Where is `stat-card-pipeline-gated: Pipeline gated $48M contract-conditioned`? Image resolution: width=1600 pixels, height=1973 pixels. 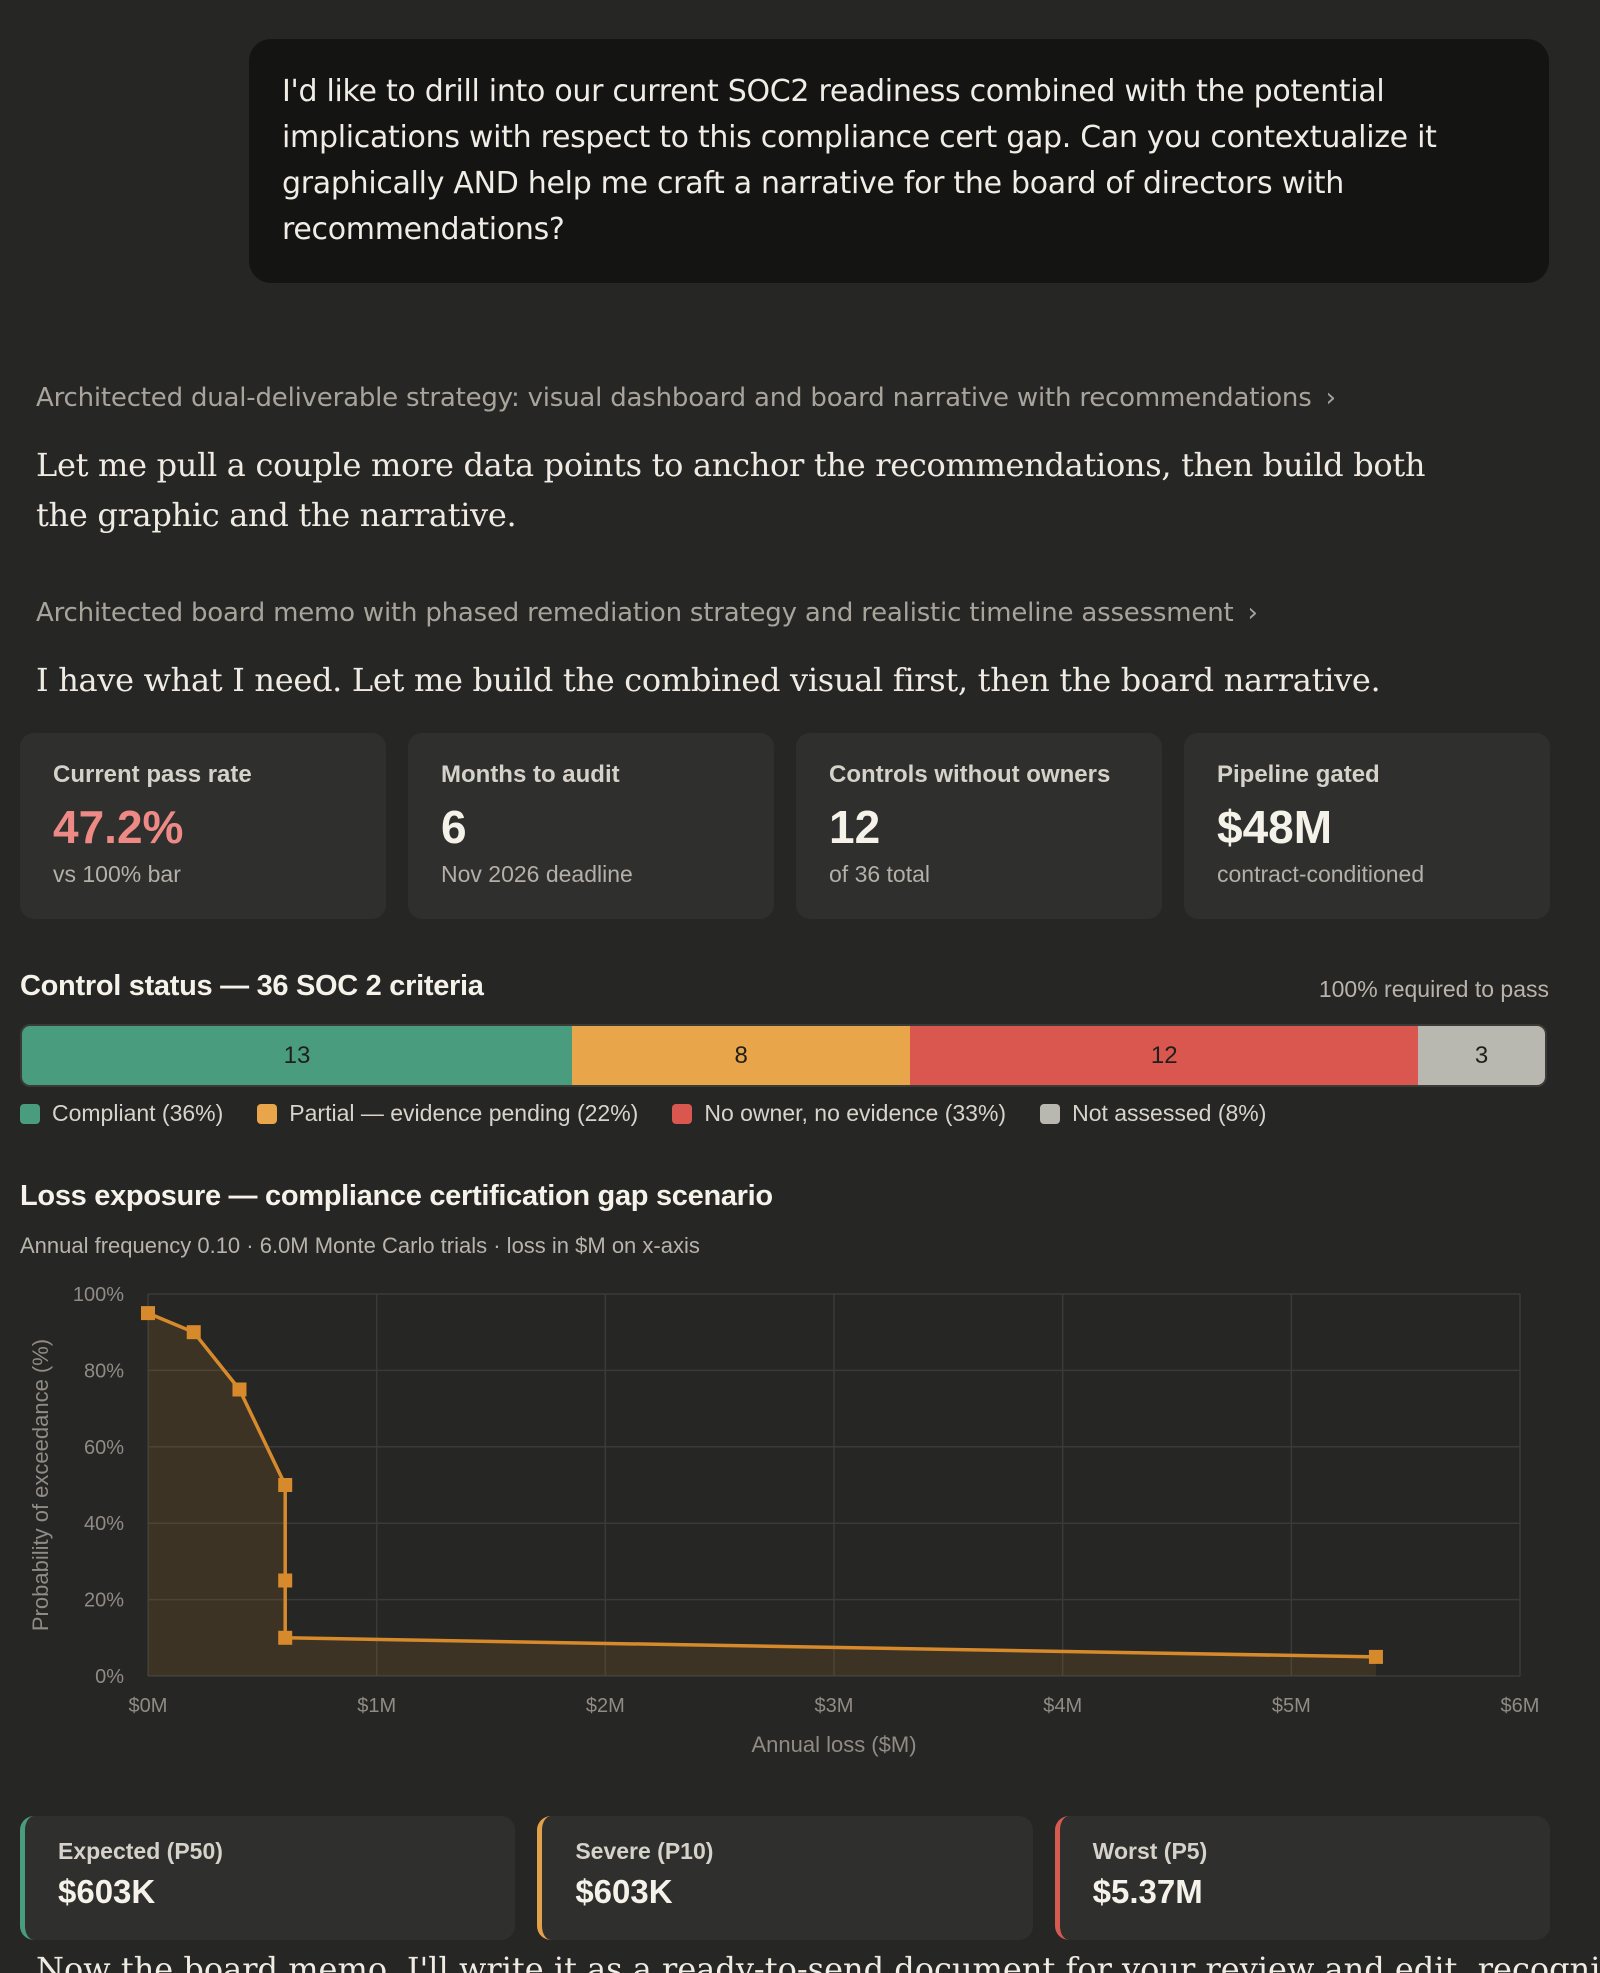
stat-card-pipeline-gated: Pipeline gated $48M contract-conditioned is located at coordinates (1367, 826).